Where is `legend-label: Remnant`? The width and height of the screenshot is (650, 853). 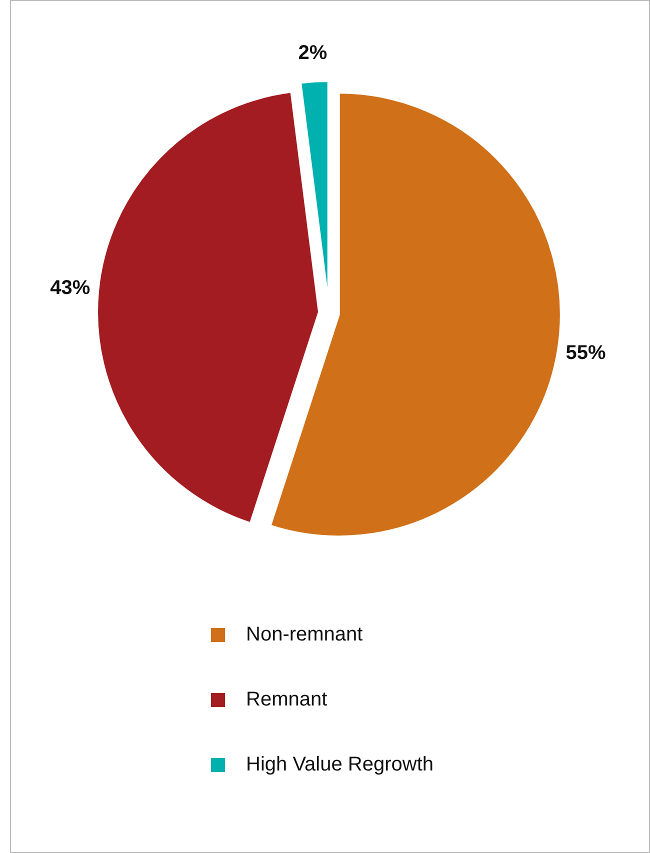
legend-label: Remnant is located at coordinates (287, 699).